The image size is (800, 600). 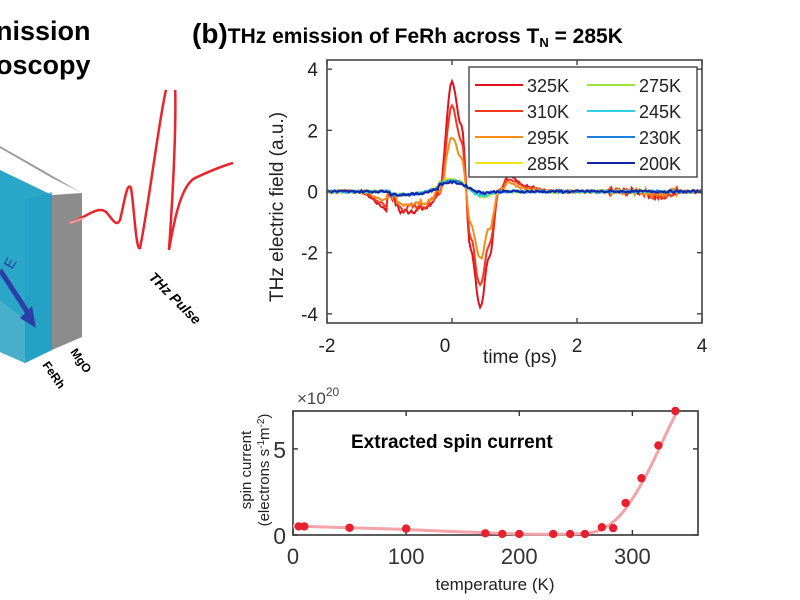 I want to click on thz-pulse-waveform, so click(x=151, y=170).